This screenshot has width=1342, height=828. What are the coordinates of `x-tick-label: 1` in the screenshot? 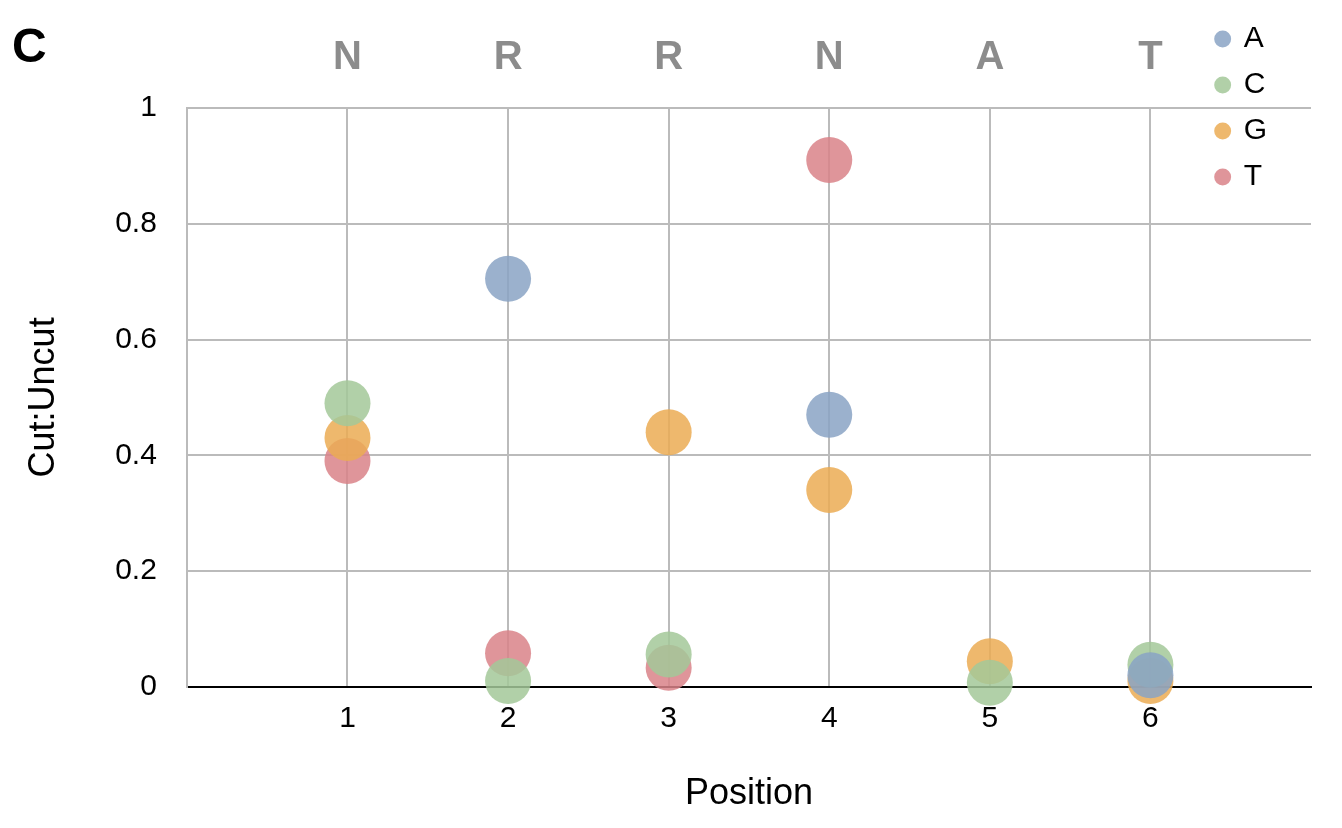 It's located at (347, 717).